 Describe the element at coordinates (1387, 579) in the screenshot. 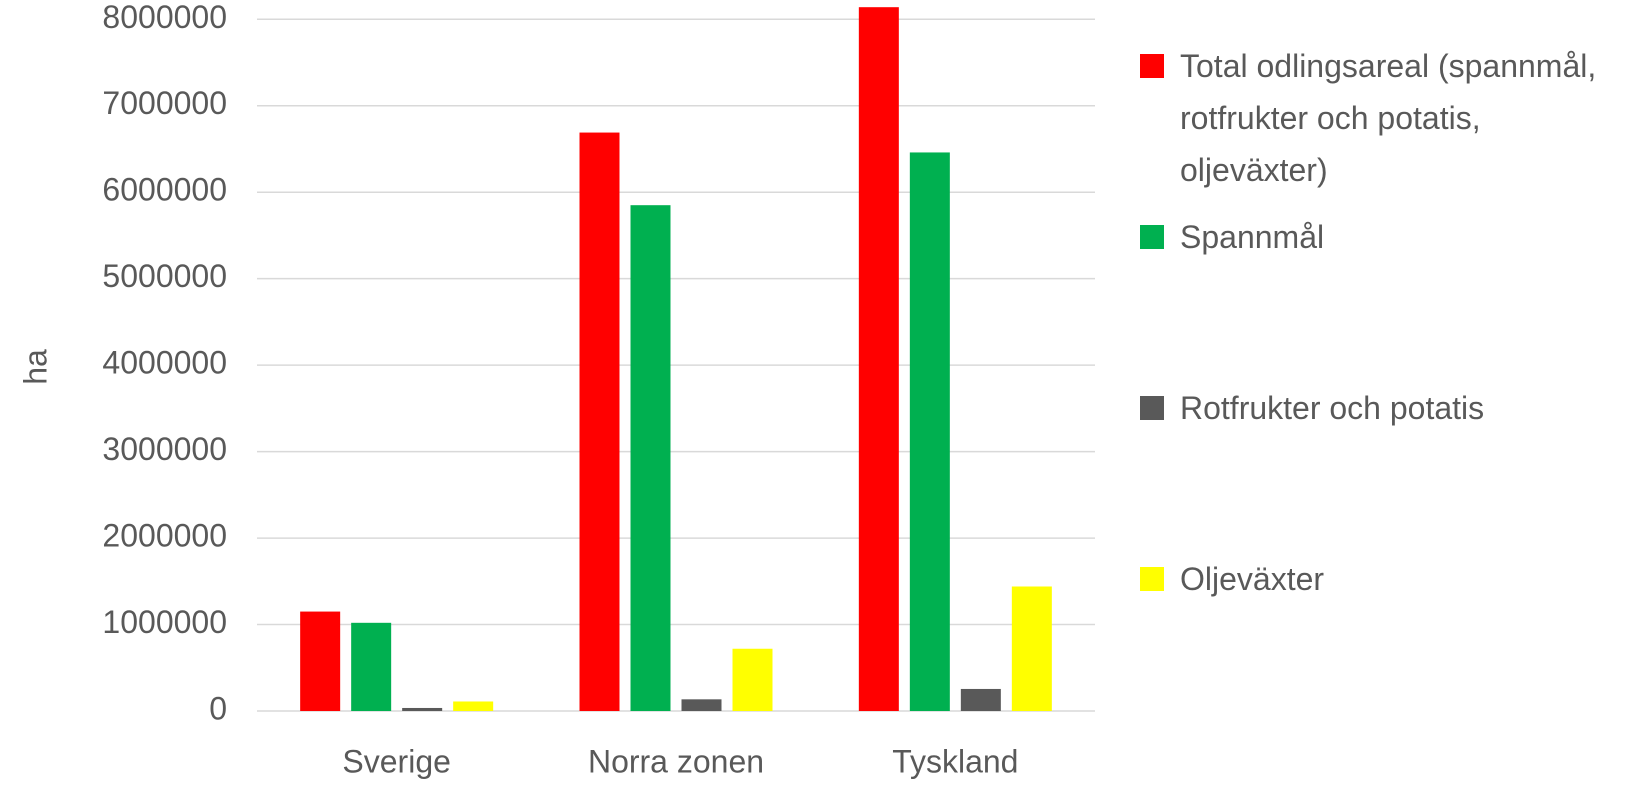

I see `legend-item: Oljeväxter` at that location.